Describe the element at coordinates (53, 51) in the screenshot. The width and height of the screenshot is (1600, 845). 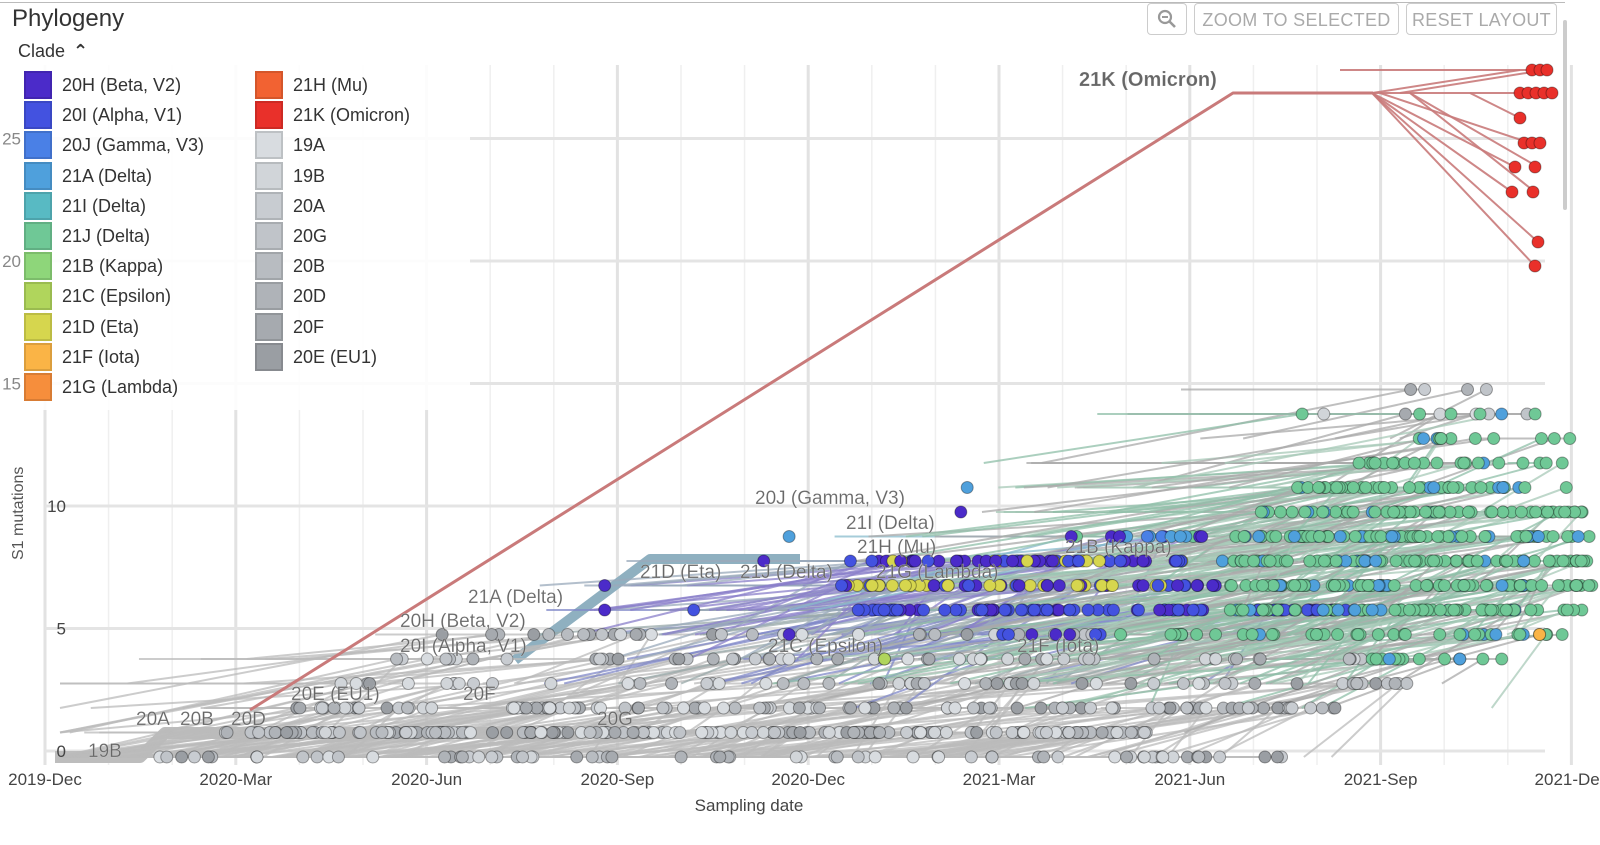
I see `legend-toggle: Clade ⌃` at that location.